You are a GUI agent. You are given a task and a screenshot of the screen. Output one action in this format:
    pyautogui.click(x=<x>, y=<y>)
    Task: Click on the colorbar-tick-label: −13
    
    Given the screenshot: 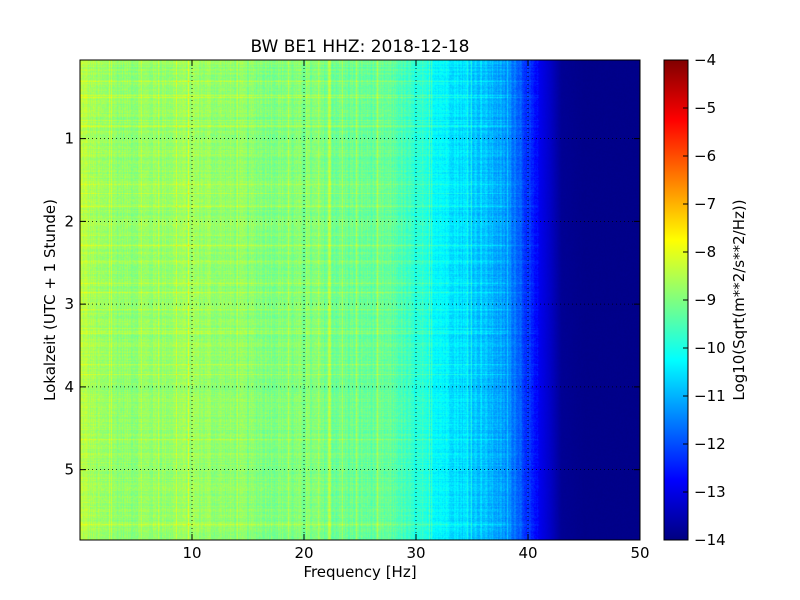 What is the action you would take?
    pyautogui.click(x=710, y=492)
    